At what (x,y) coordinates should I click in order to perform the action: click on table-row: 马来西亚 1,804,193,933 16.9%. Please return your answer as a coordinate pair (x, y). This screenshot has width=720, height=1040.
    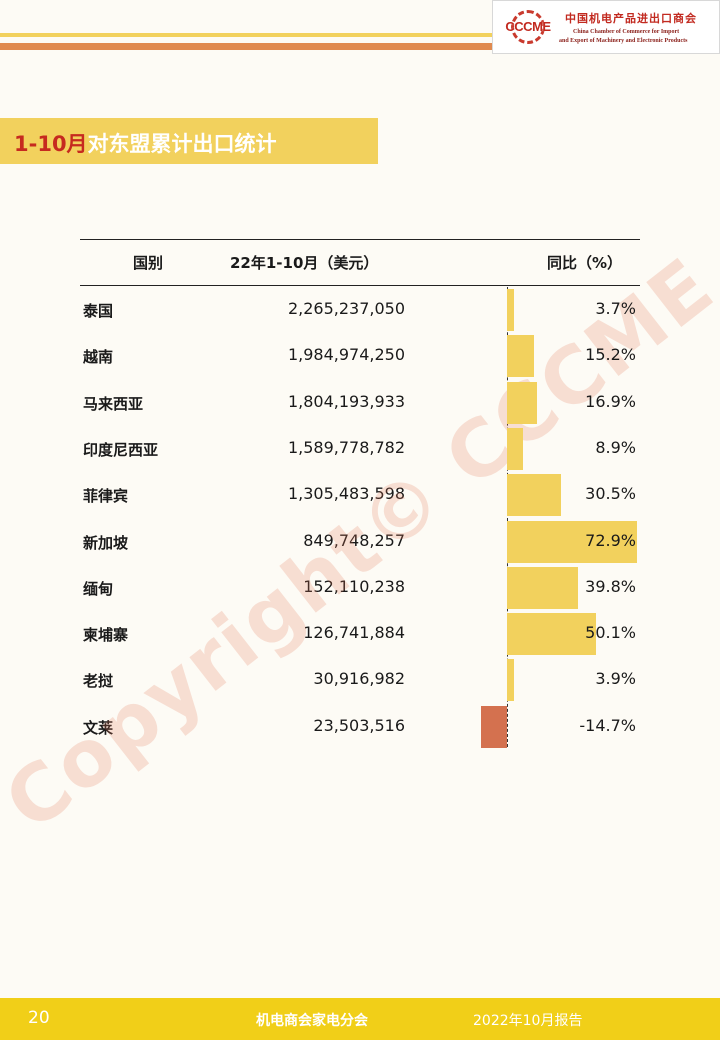
    Looking at the image, I should click on (360, 403).